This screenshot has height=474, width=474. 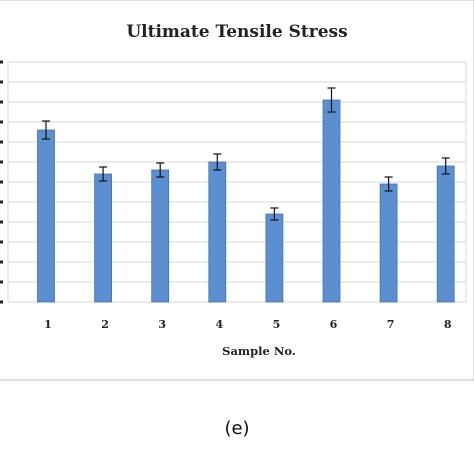 What do you see at coordinates (448, 324) in the screenshot?
I see `x-tick-label: 8` at bounding box center [448, 324].